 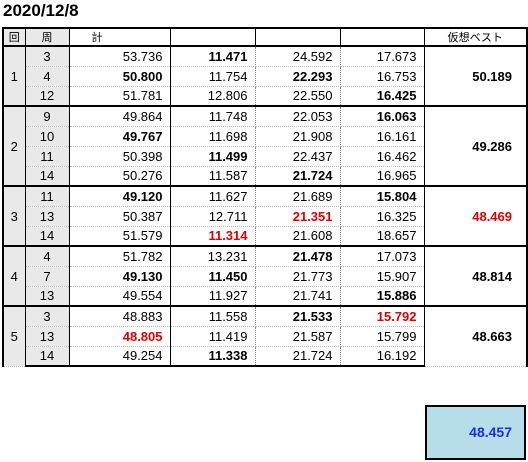 What do you see at coordinates (47, 96) in the screenshot?
I see `shu-cell: 12` at bounding box center [47, 96].